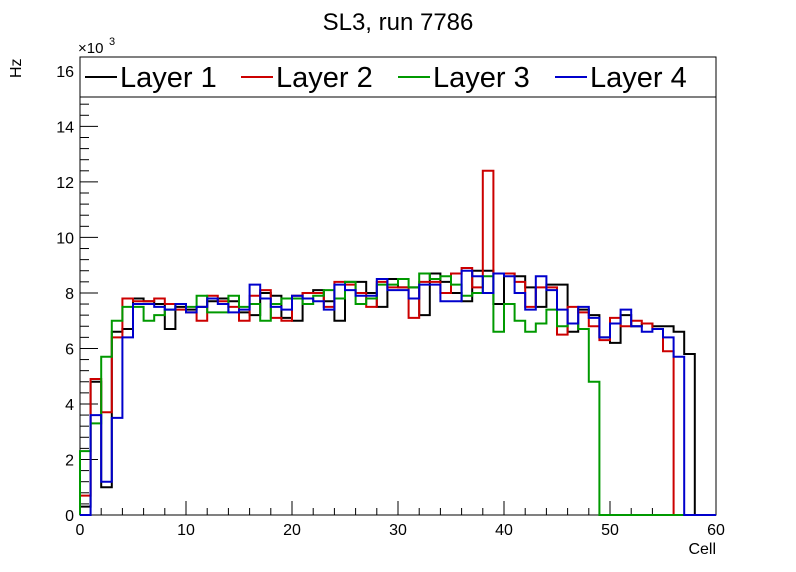  I want to click on y-tick-label: 4, so click(69, 405).